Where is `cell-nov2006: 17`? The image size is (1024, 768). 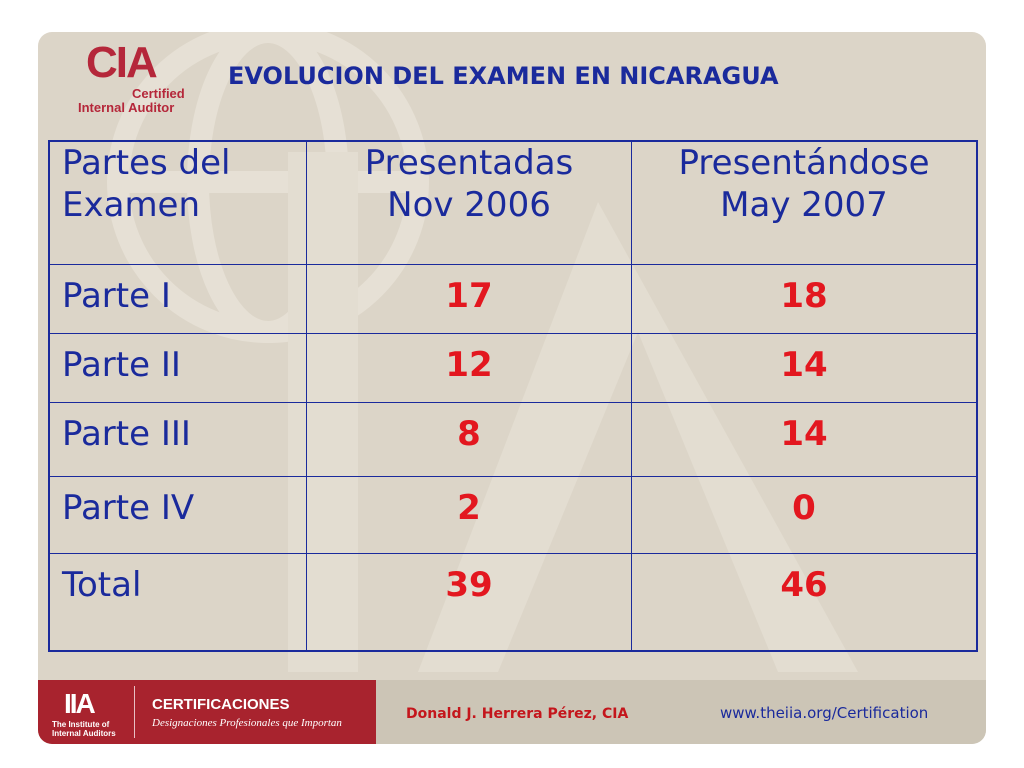 cell-nov2006: 17 is located at coordinates (469, 299).